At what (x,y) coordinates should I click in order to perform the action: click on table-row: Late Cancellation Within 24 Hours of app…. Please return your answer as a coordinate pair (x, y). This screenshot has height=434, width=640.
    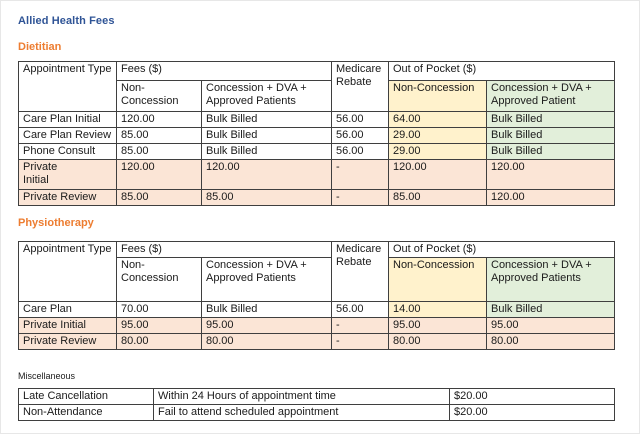
    Looking at the image, I should click on (316, 396).